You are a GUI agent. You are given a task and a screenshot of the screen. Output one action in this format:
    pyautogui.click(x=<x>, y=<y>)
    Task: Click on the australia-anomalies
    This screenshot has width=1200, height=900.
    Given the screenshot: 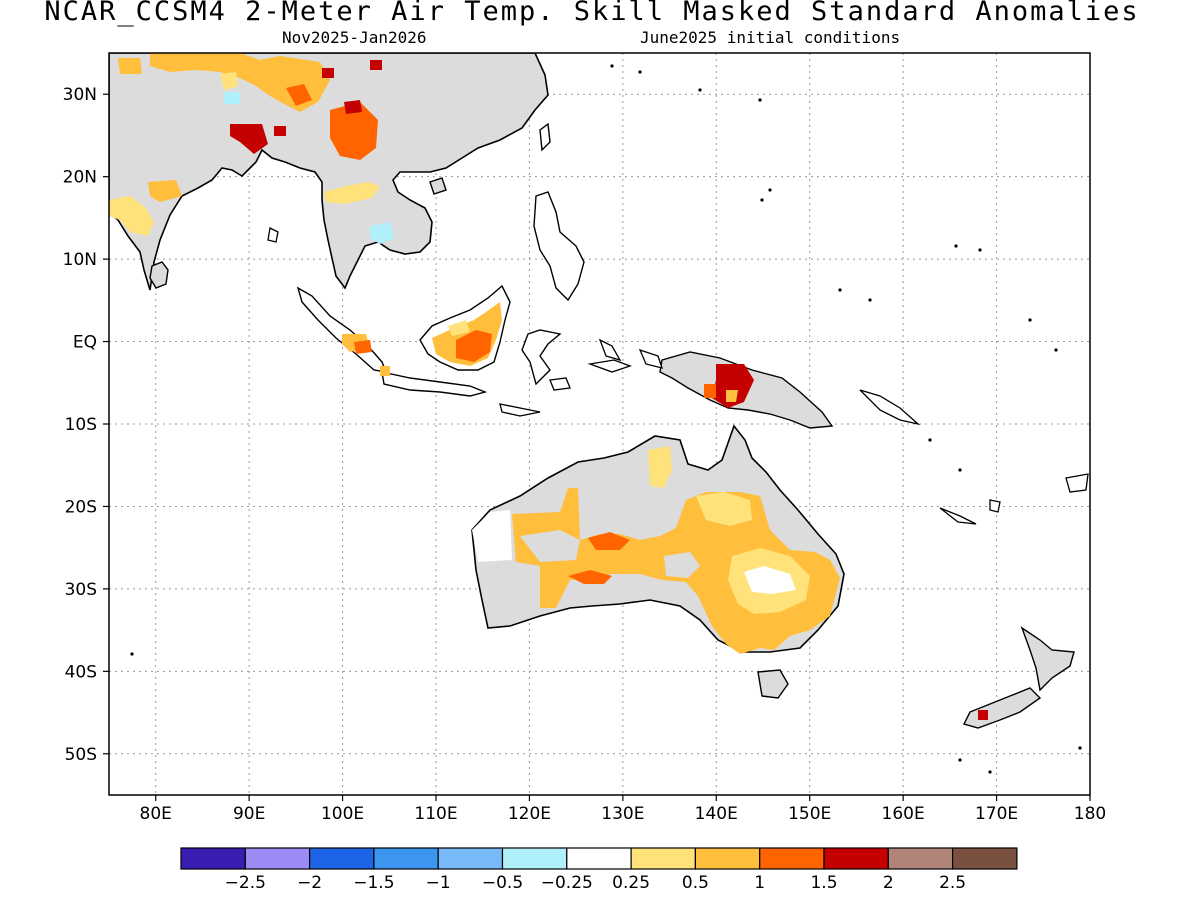 What is the action you would take?
    pyautogui.click(x=656, y=550)
    